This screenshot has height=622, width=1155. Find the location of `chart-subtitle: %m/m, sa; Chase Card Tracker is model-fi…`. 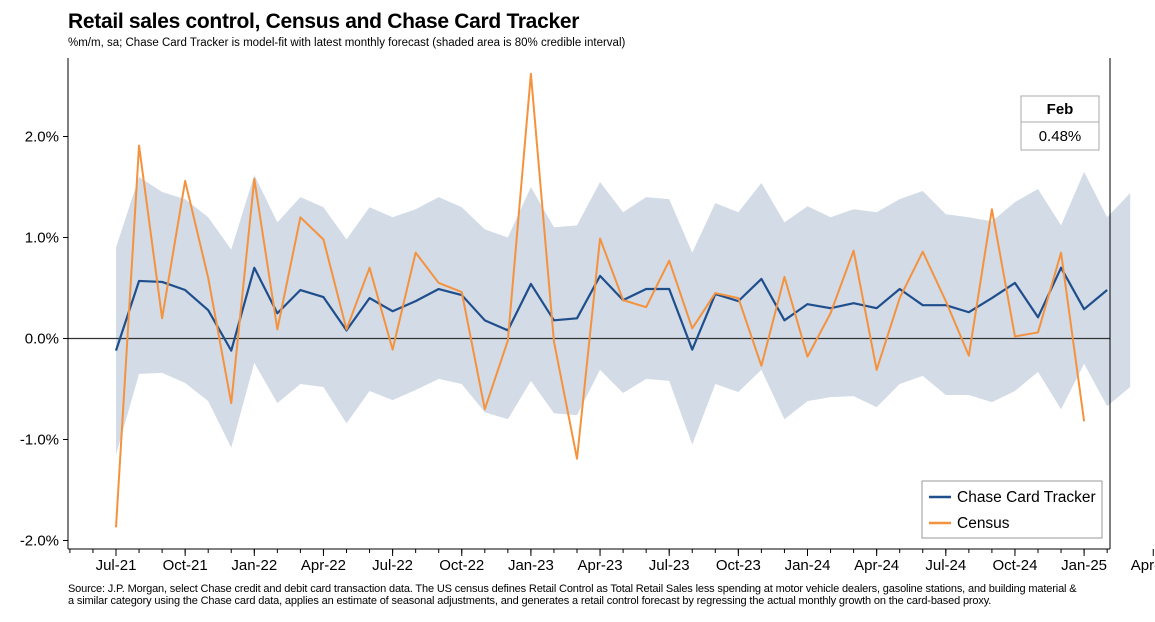

chart-subtitle: %m/m, sa; Chase Card Tracker is model-fi… is located at coordinates (347, 43).